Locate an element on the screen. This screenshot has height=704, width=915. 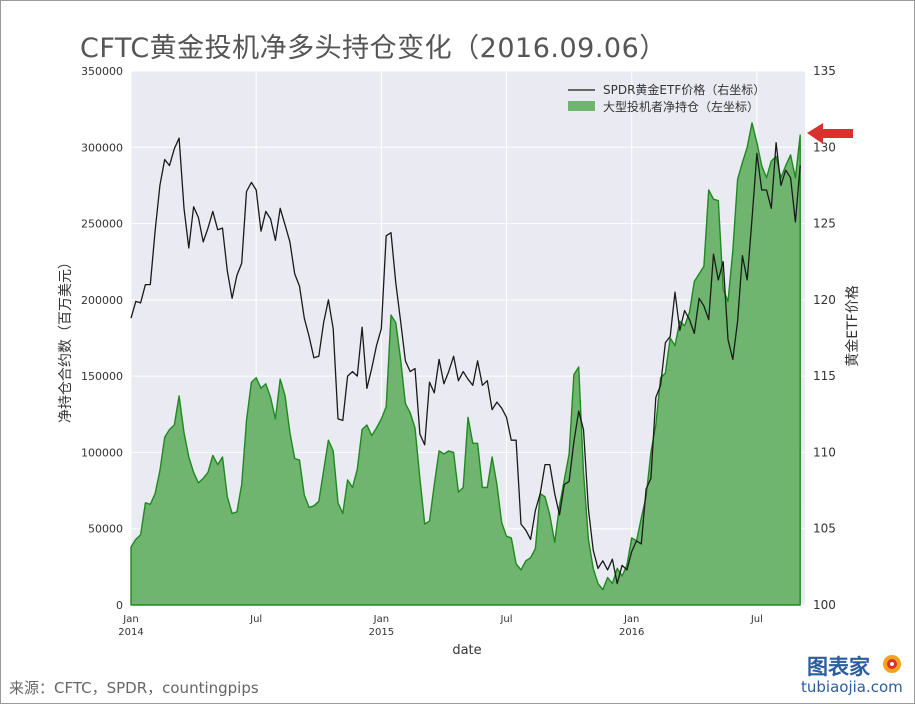
right-axis-label: 黄金ETF价格 is located at coordinates (852, 325).